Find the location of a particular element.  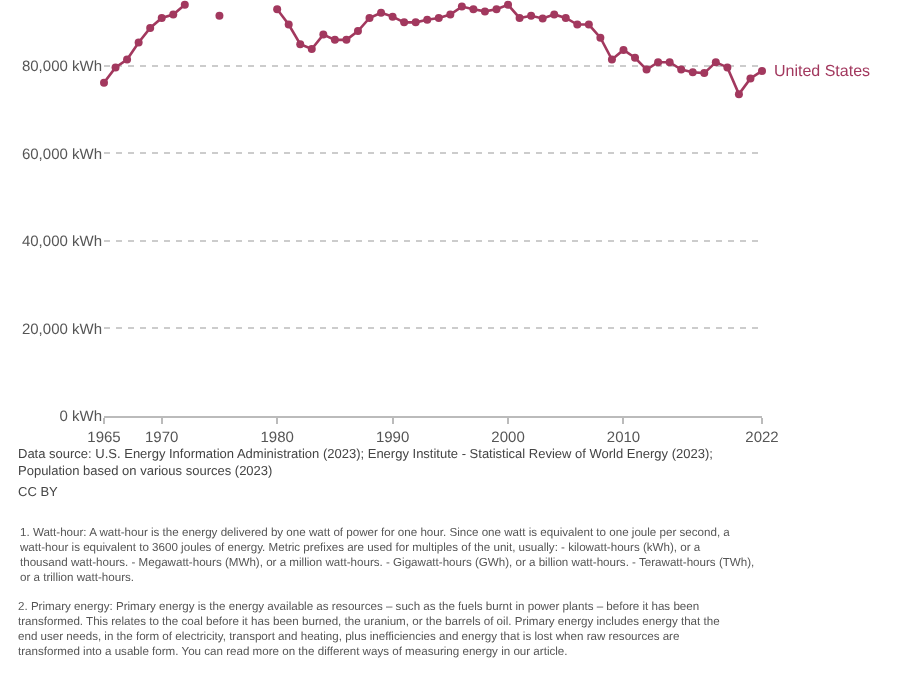

series-label: United States is located at coordinates (822, 71).